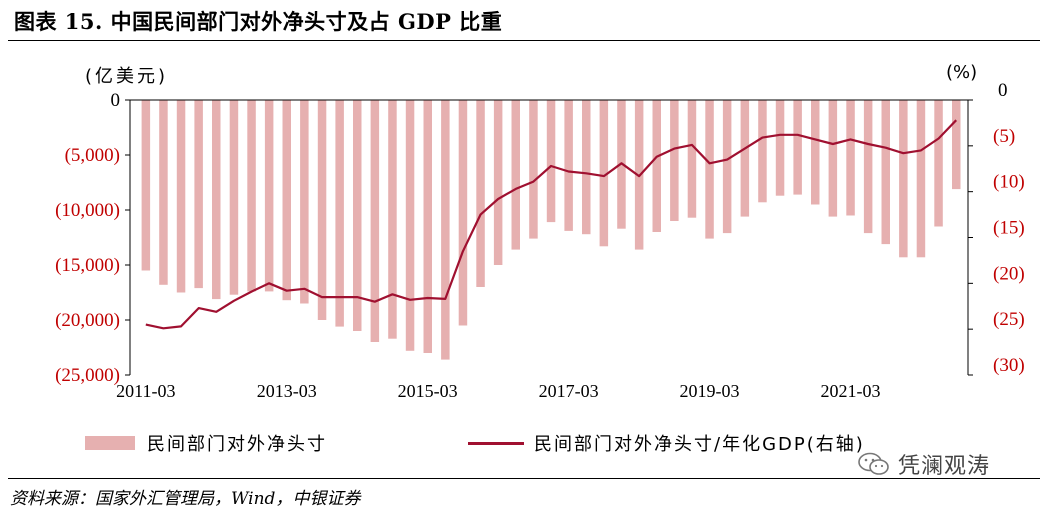  What do you see at coordinates (87, 210) in the screenshot?
I see `left-tick-label: (10,000)` at bounding box center [87, 210].